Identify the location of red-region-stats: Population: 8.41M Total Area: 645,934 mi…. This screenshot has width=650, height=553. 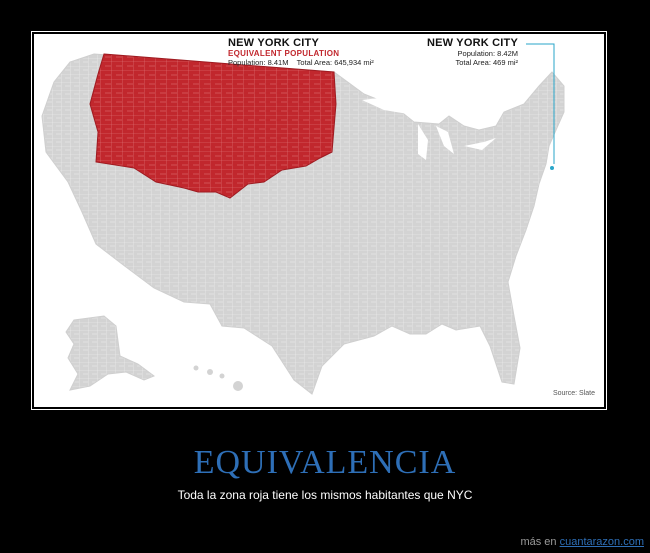
(301, 62).